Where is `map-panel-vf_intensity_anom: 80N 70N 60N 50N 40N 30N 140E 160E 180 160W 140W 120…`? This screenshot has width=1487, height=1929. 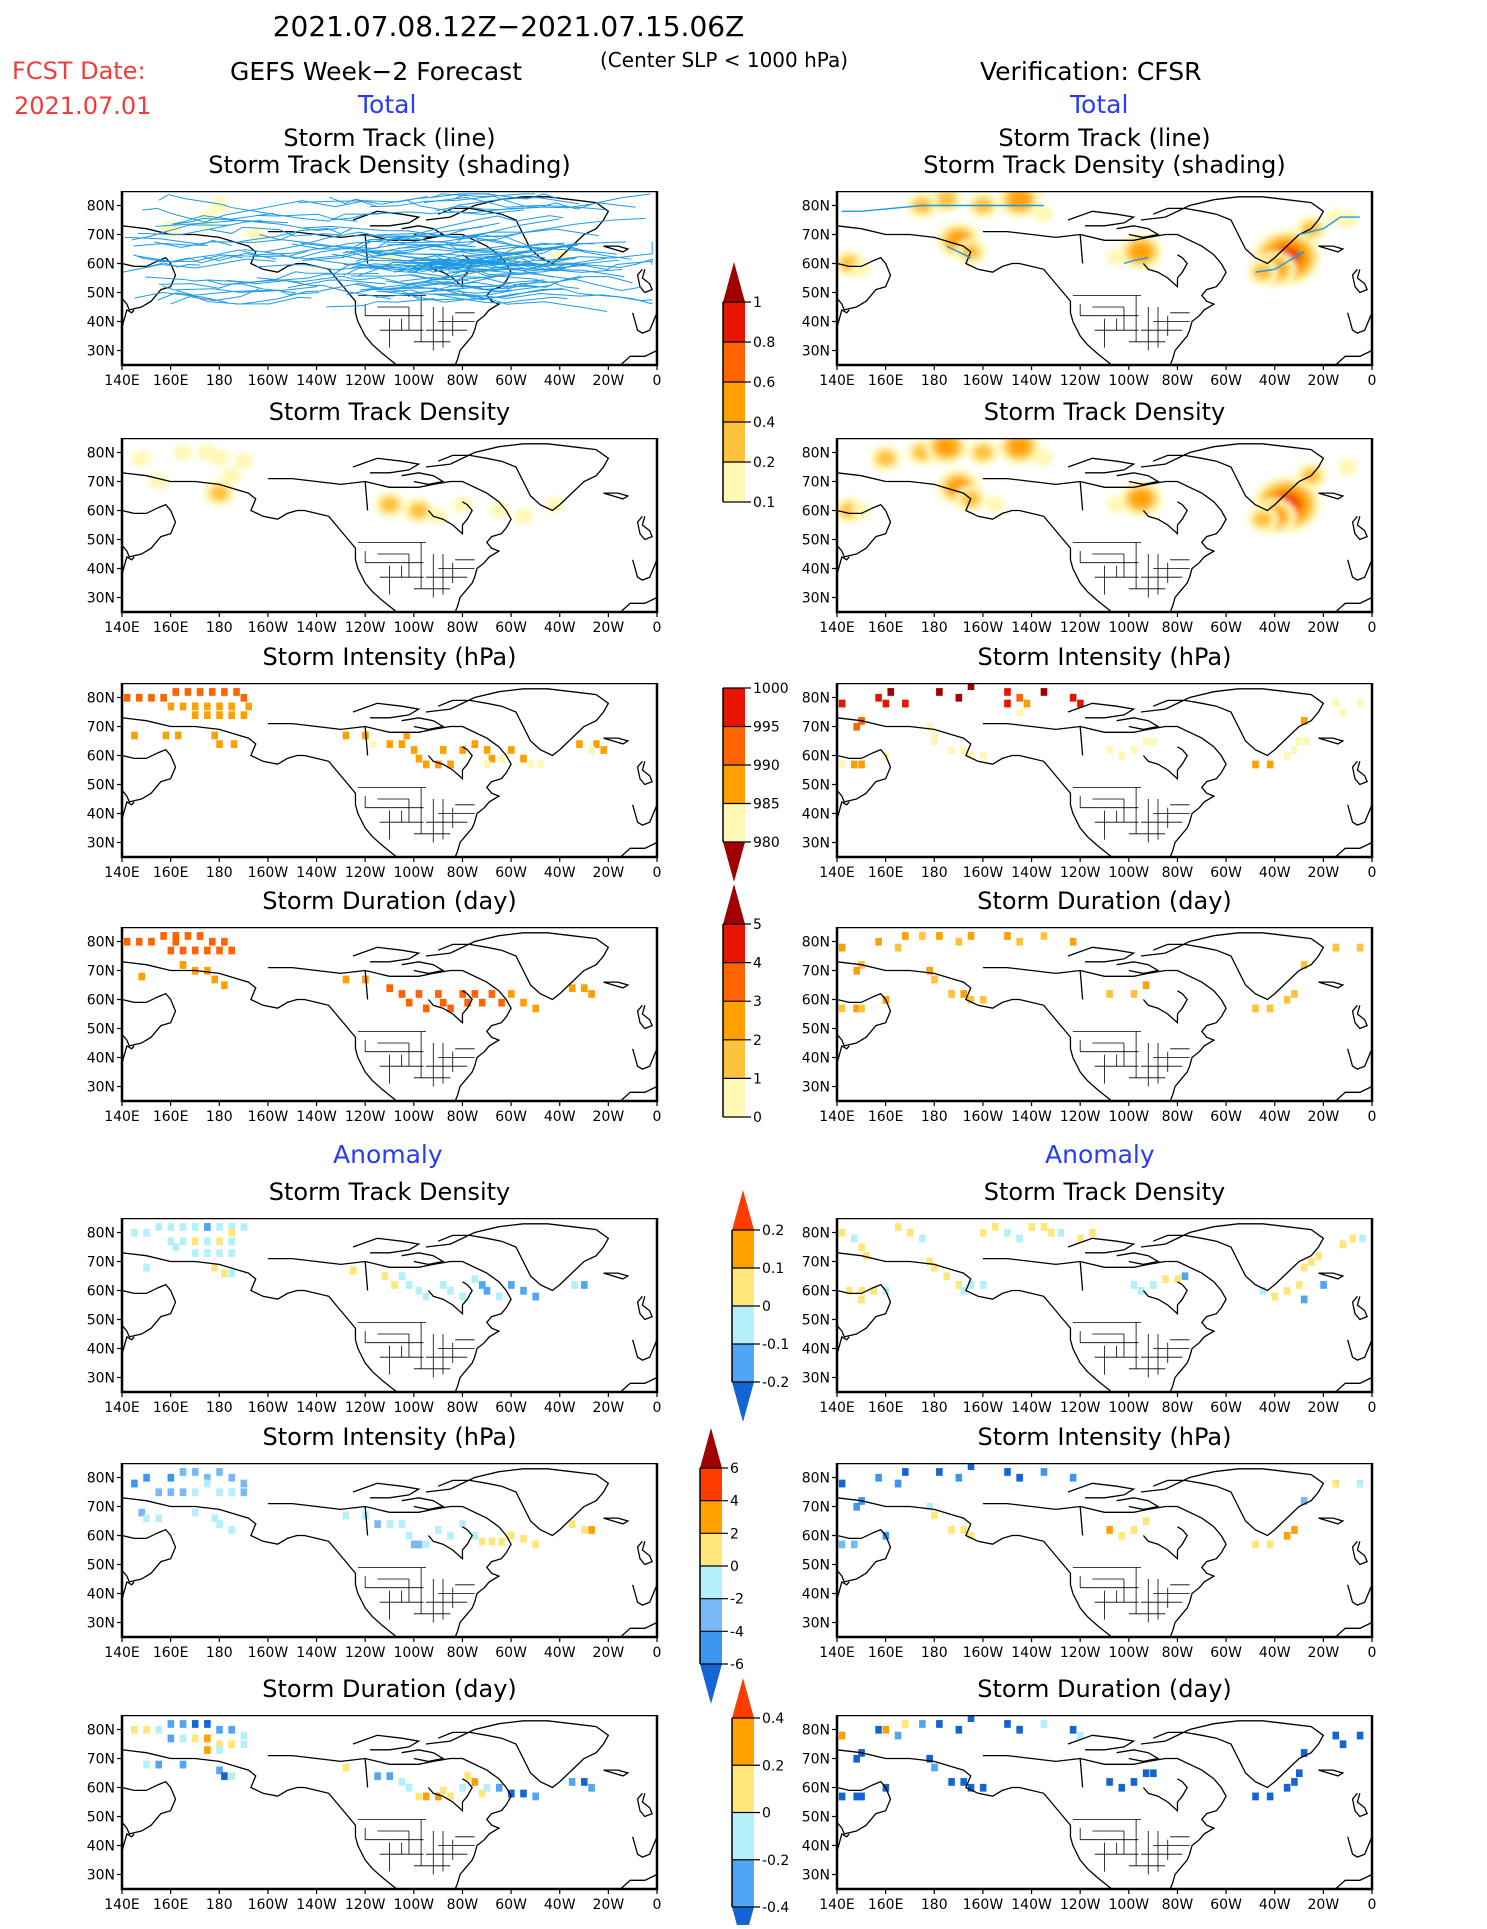 map-panel-vf_intensity_anom: 80N 70N 60N 50N 40N 30N 140E 160E 180 160W 140W 120… is located at coordinates (1089, 1562).